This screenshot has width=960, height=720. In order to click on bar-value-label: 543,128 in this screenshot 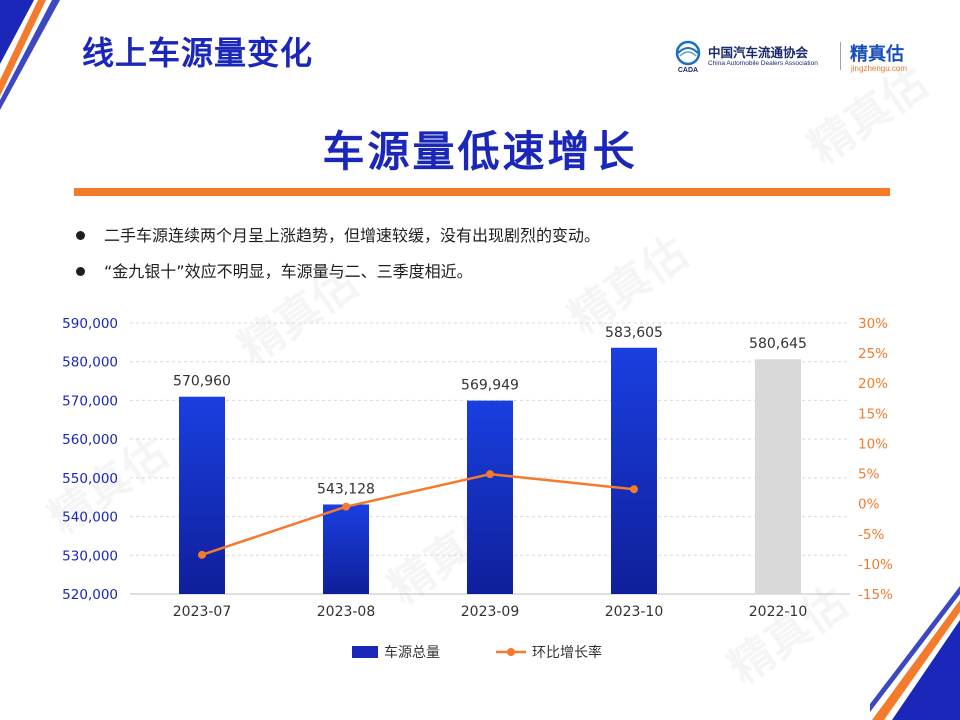, I will do `click(346, 489)`.